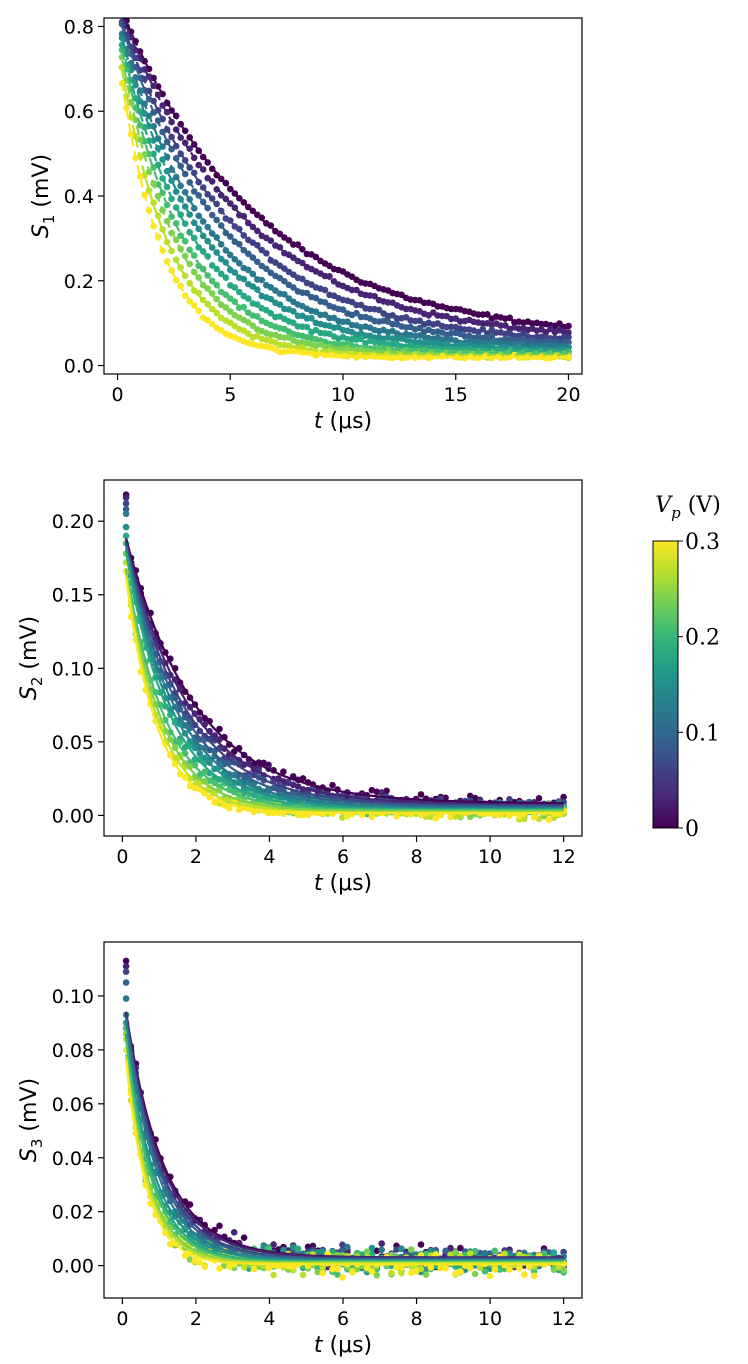 This screenshot has width=748, height=1364. Describe the element at coordinates (230, 395) in the screenshot. I see `x-tick-label: 5` at that location.